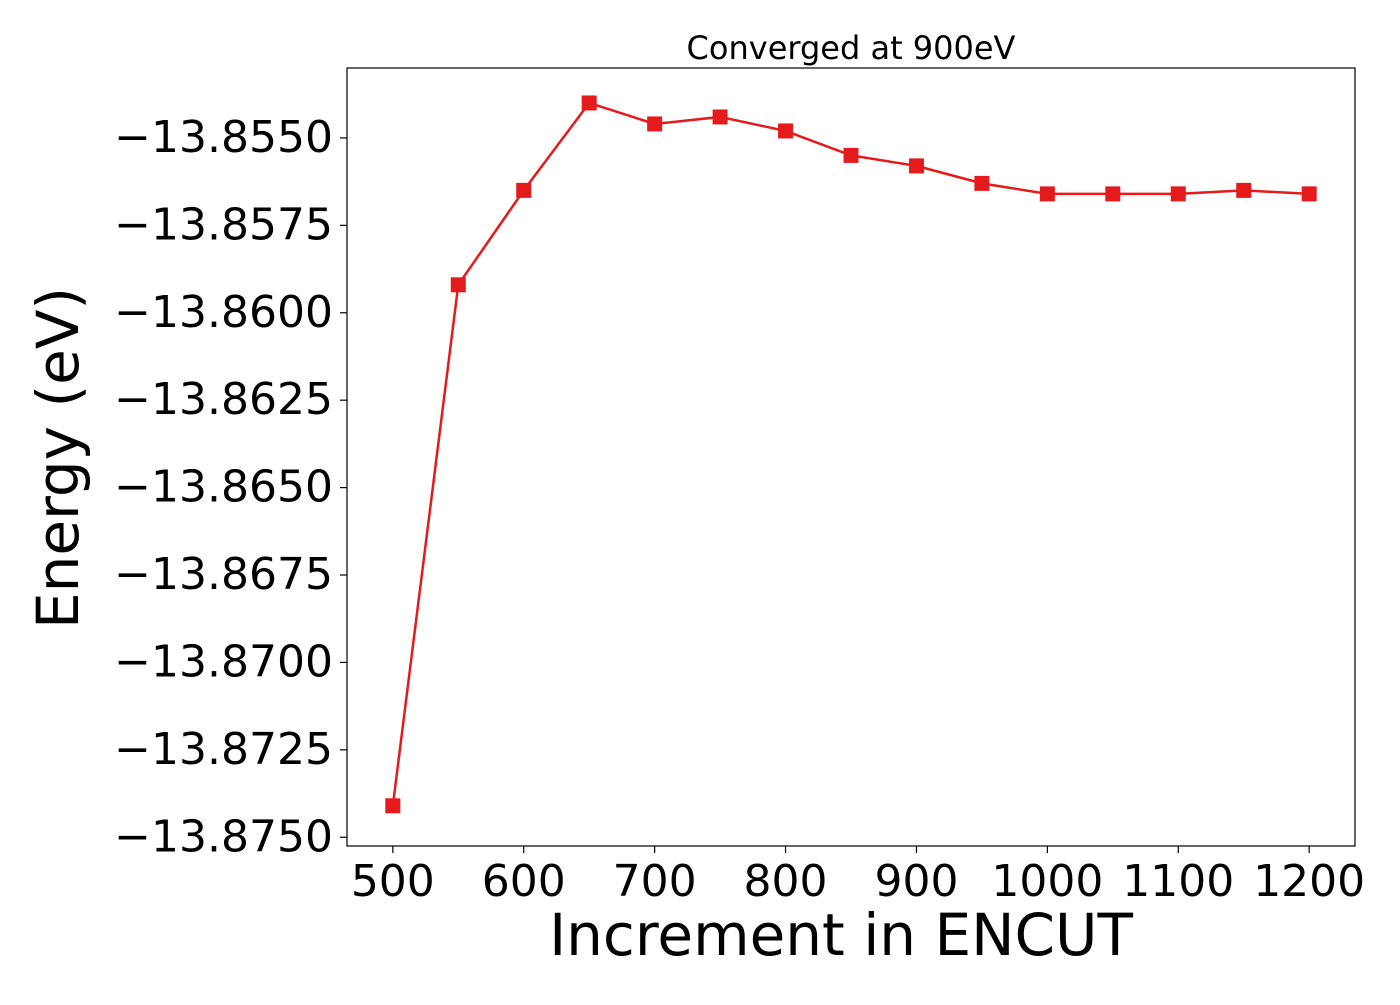  Describe the element at coordinates (851, 48) in the screenshot. I see `chart-title: Converged at 900eV` at that location.